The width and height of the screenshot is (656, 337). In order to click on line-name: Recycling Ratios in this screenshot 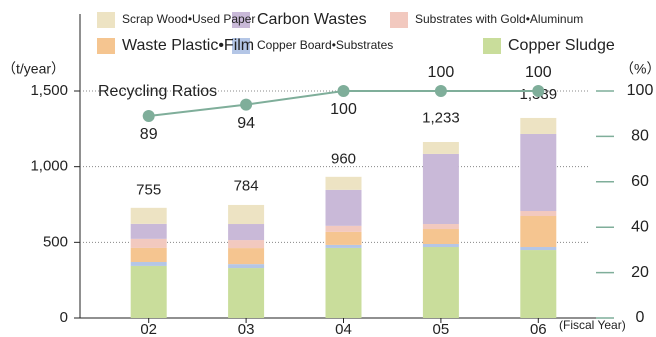, I will do `click(157, 91)`.